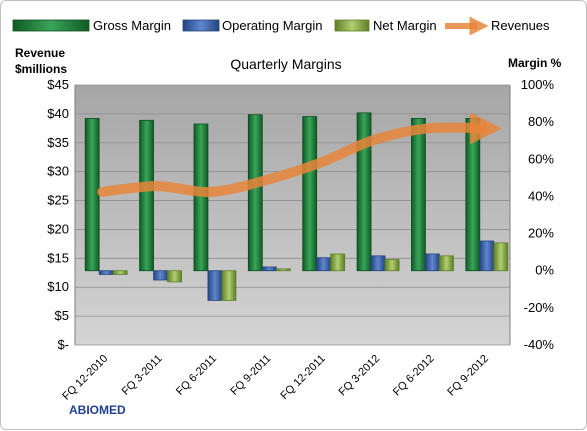 Image resolution: width=587 pixels, height=431 pixels. I want to click on right-tick-label: 100%, so click(538, 84).